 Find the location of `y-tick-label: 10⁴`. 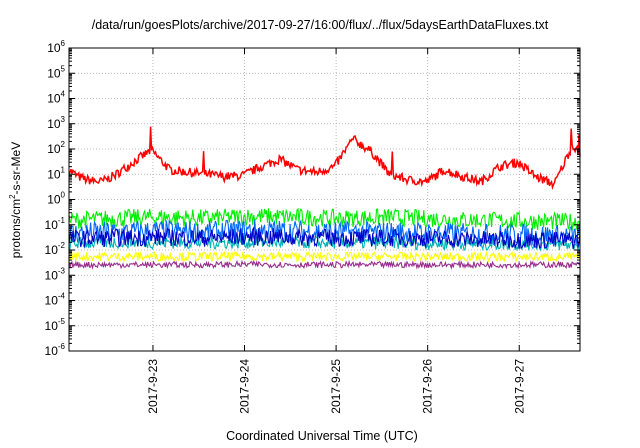

y-tick-label: 10⁴ is located at coordinates (56, 98).